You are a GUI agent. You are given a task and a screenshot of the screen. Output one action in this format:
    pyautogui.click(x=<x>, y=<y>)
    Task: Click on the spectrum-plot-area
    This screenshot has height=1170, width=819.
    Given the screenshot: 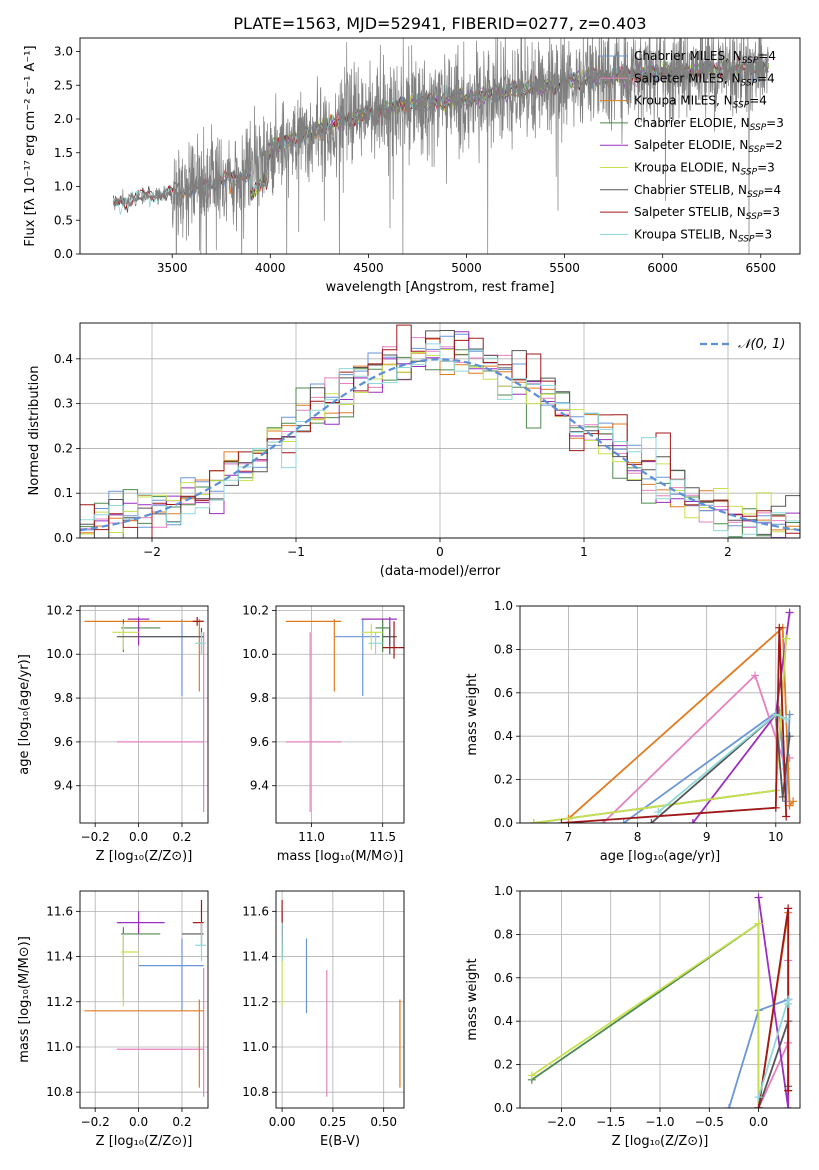 What is the action you would take?
    pyautogui.click(x=441, y=146)
    